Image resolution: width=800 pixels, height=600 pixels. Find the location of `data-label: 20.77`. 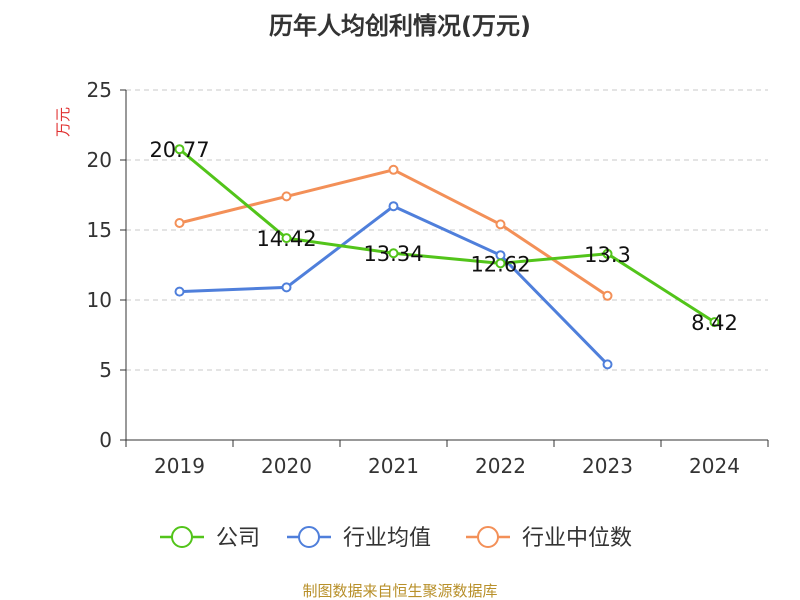

data-label: 20.77 is located at coordinates (179, 150).